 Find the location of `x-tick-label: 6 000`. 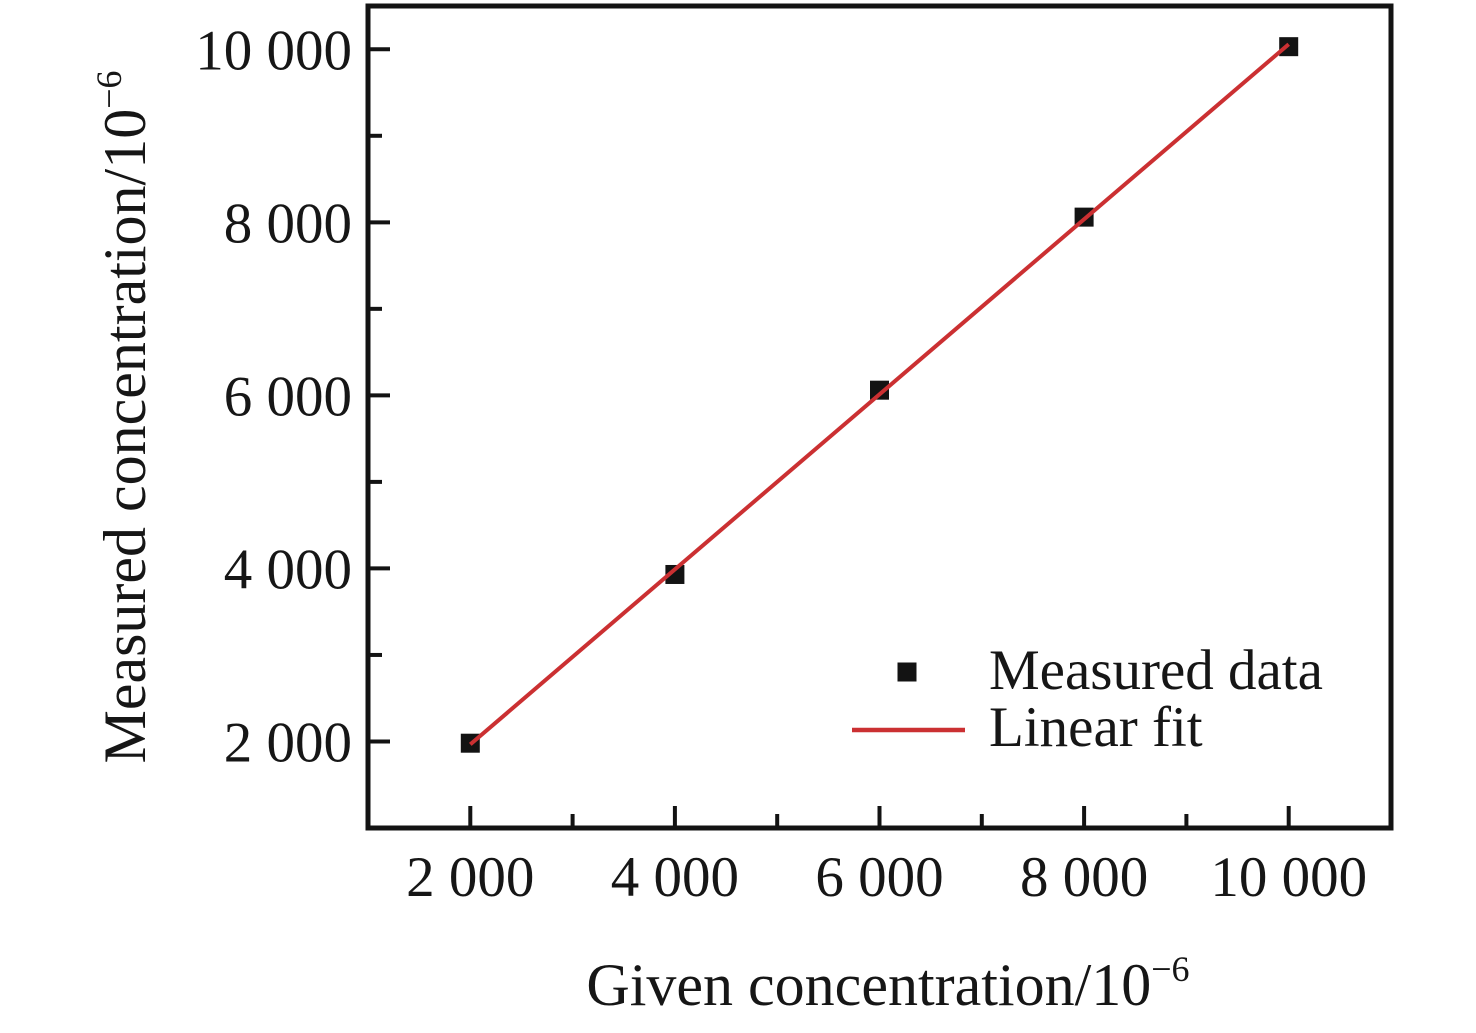

x-tick-label: 6 000 is located at coordinates (879, 877).